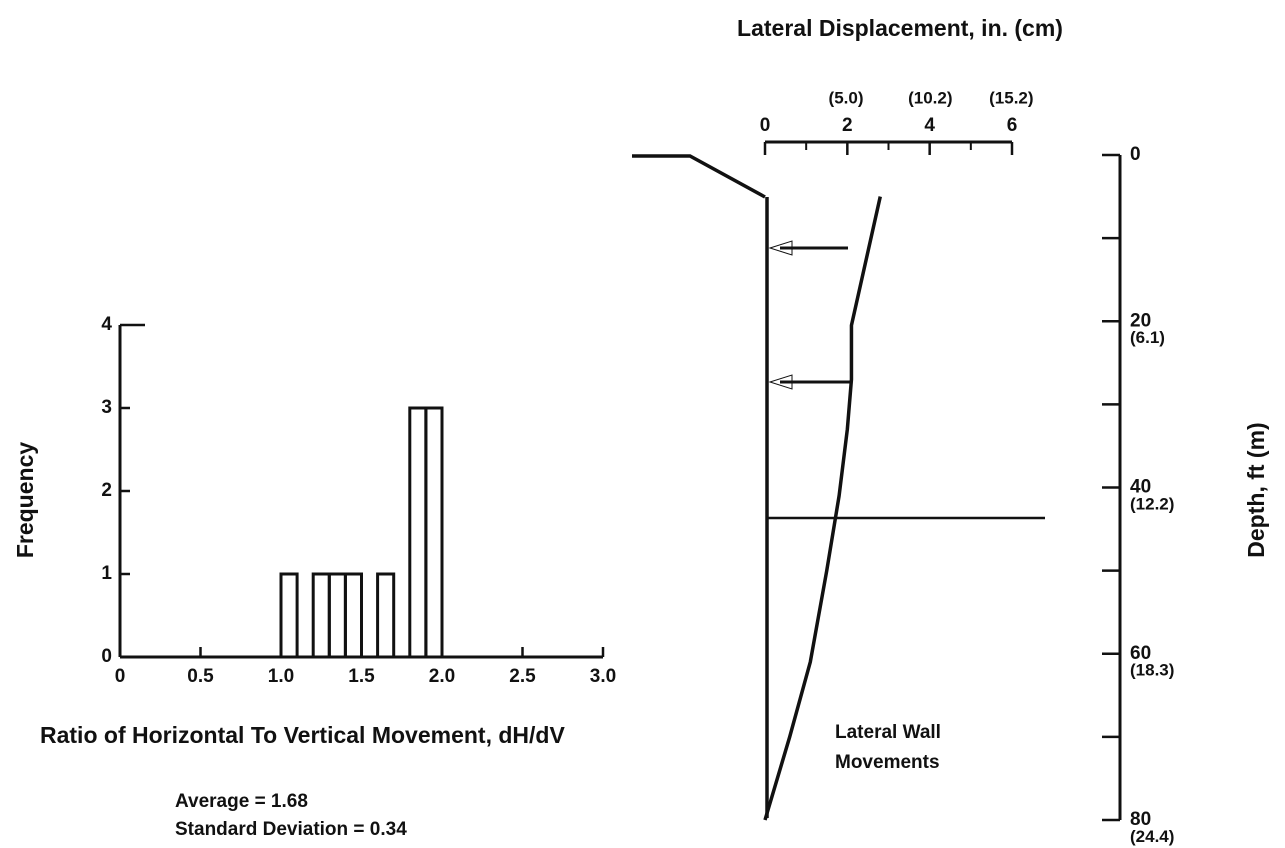 Image resolution: width=1285 pixels, height=848 pixels. What do you see at coordinates (106, 573) in the screenshot?
I see `y-tick-label: 1` at bounding box center [106, 573].